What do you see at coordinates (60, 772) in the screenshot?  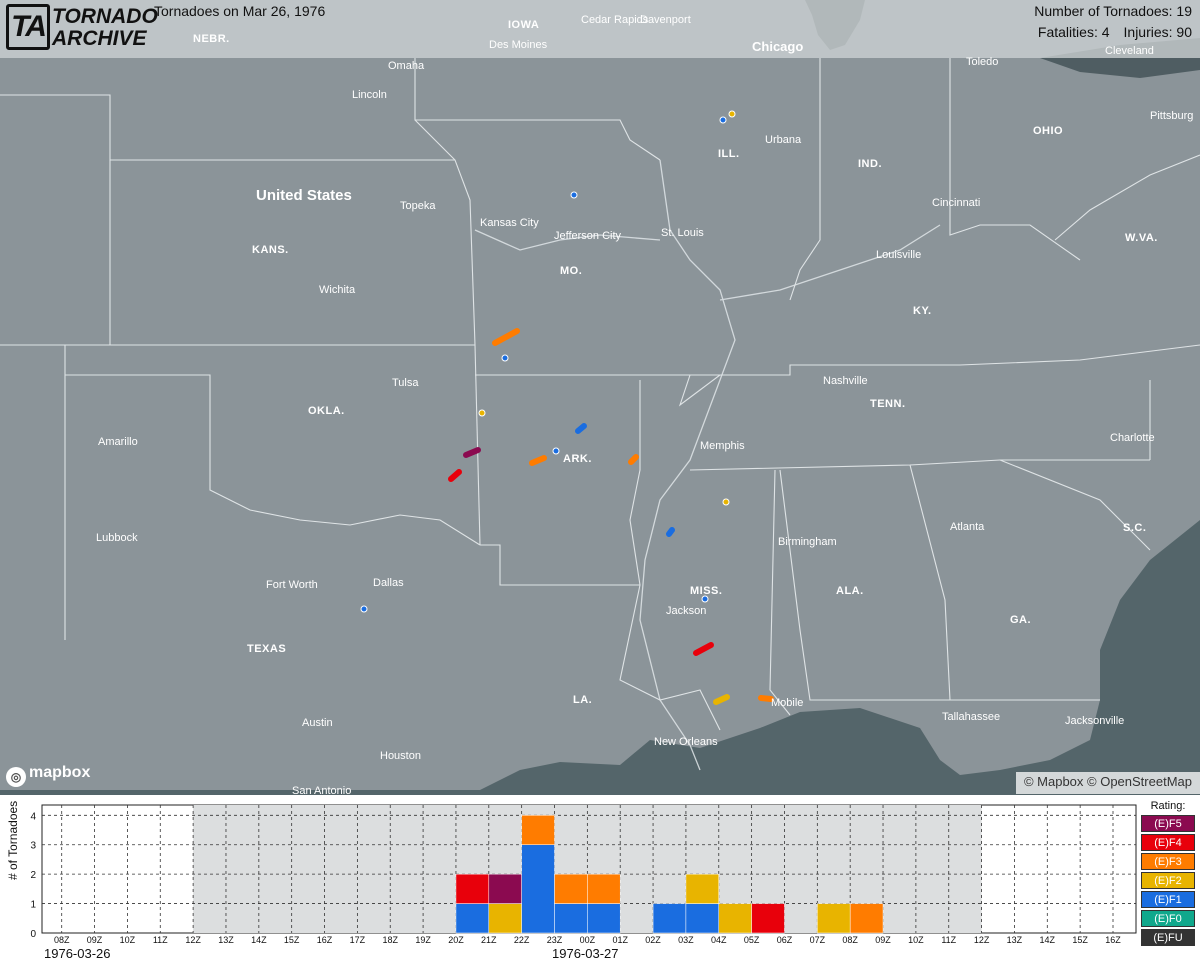 I see `mapbox-label: mapbox` at bounding box center [60, 772].